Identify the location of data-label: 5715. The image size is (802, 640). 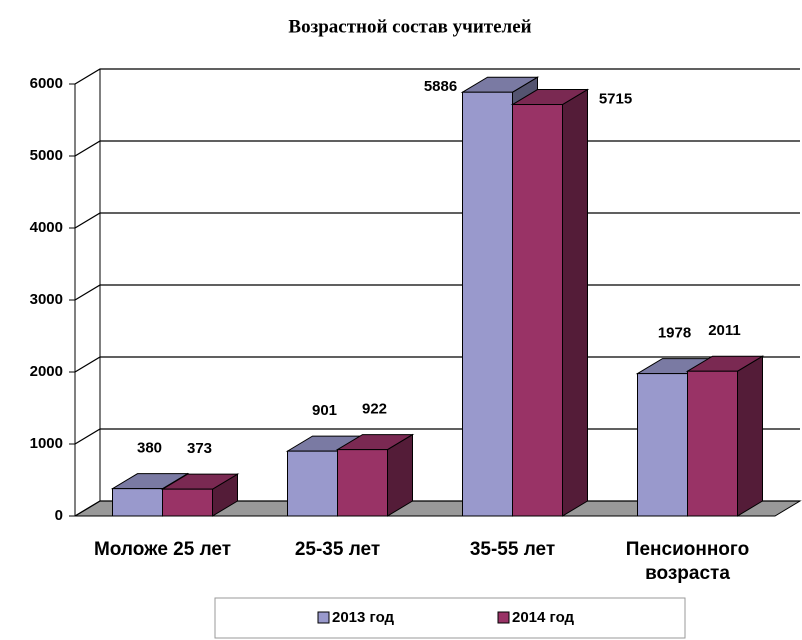
(615, 98).